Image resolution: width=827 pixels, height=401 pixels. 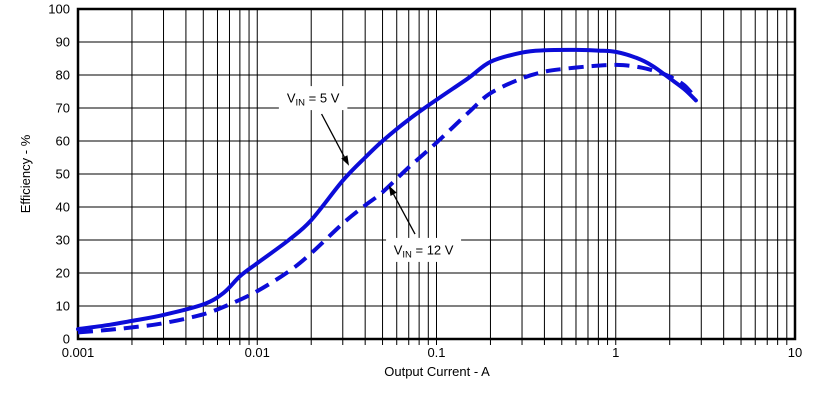 What do you see at coordinates (63, 75) in the screenshot?
I see `y-tick-label: 80` at bounding box center [63, 75].